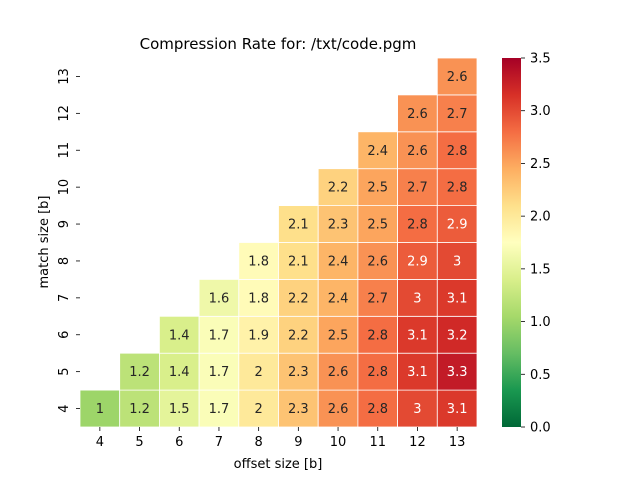 The image size is (640, 484). Describe the element at coordinates (259, 442) in the screenshot. I see `x-tick-label: 8` at that location.